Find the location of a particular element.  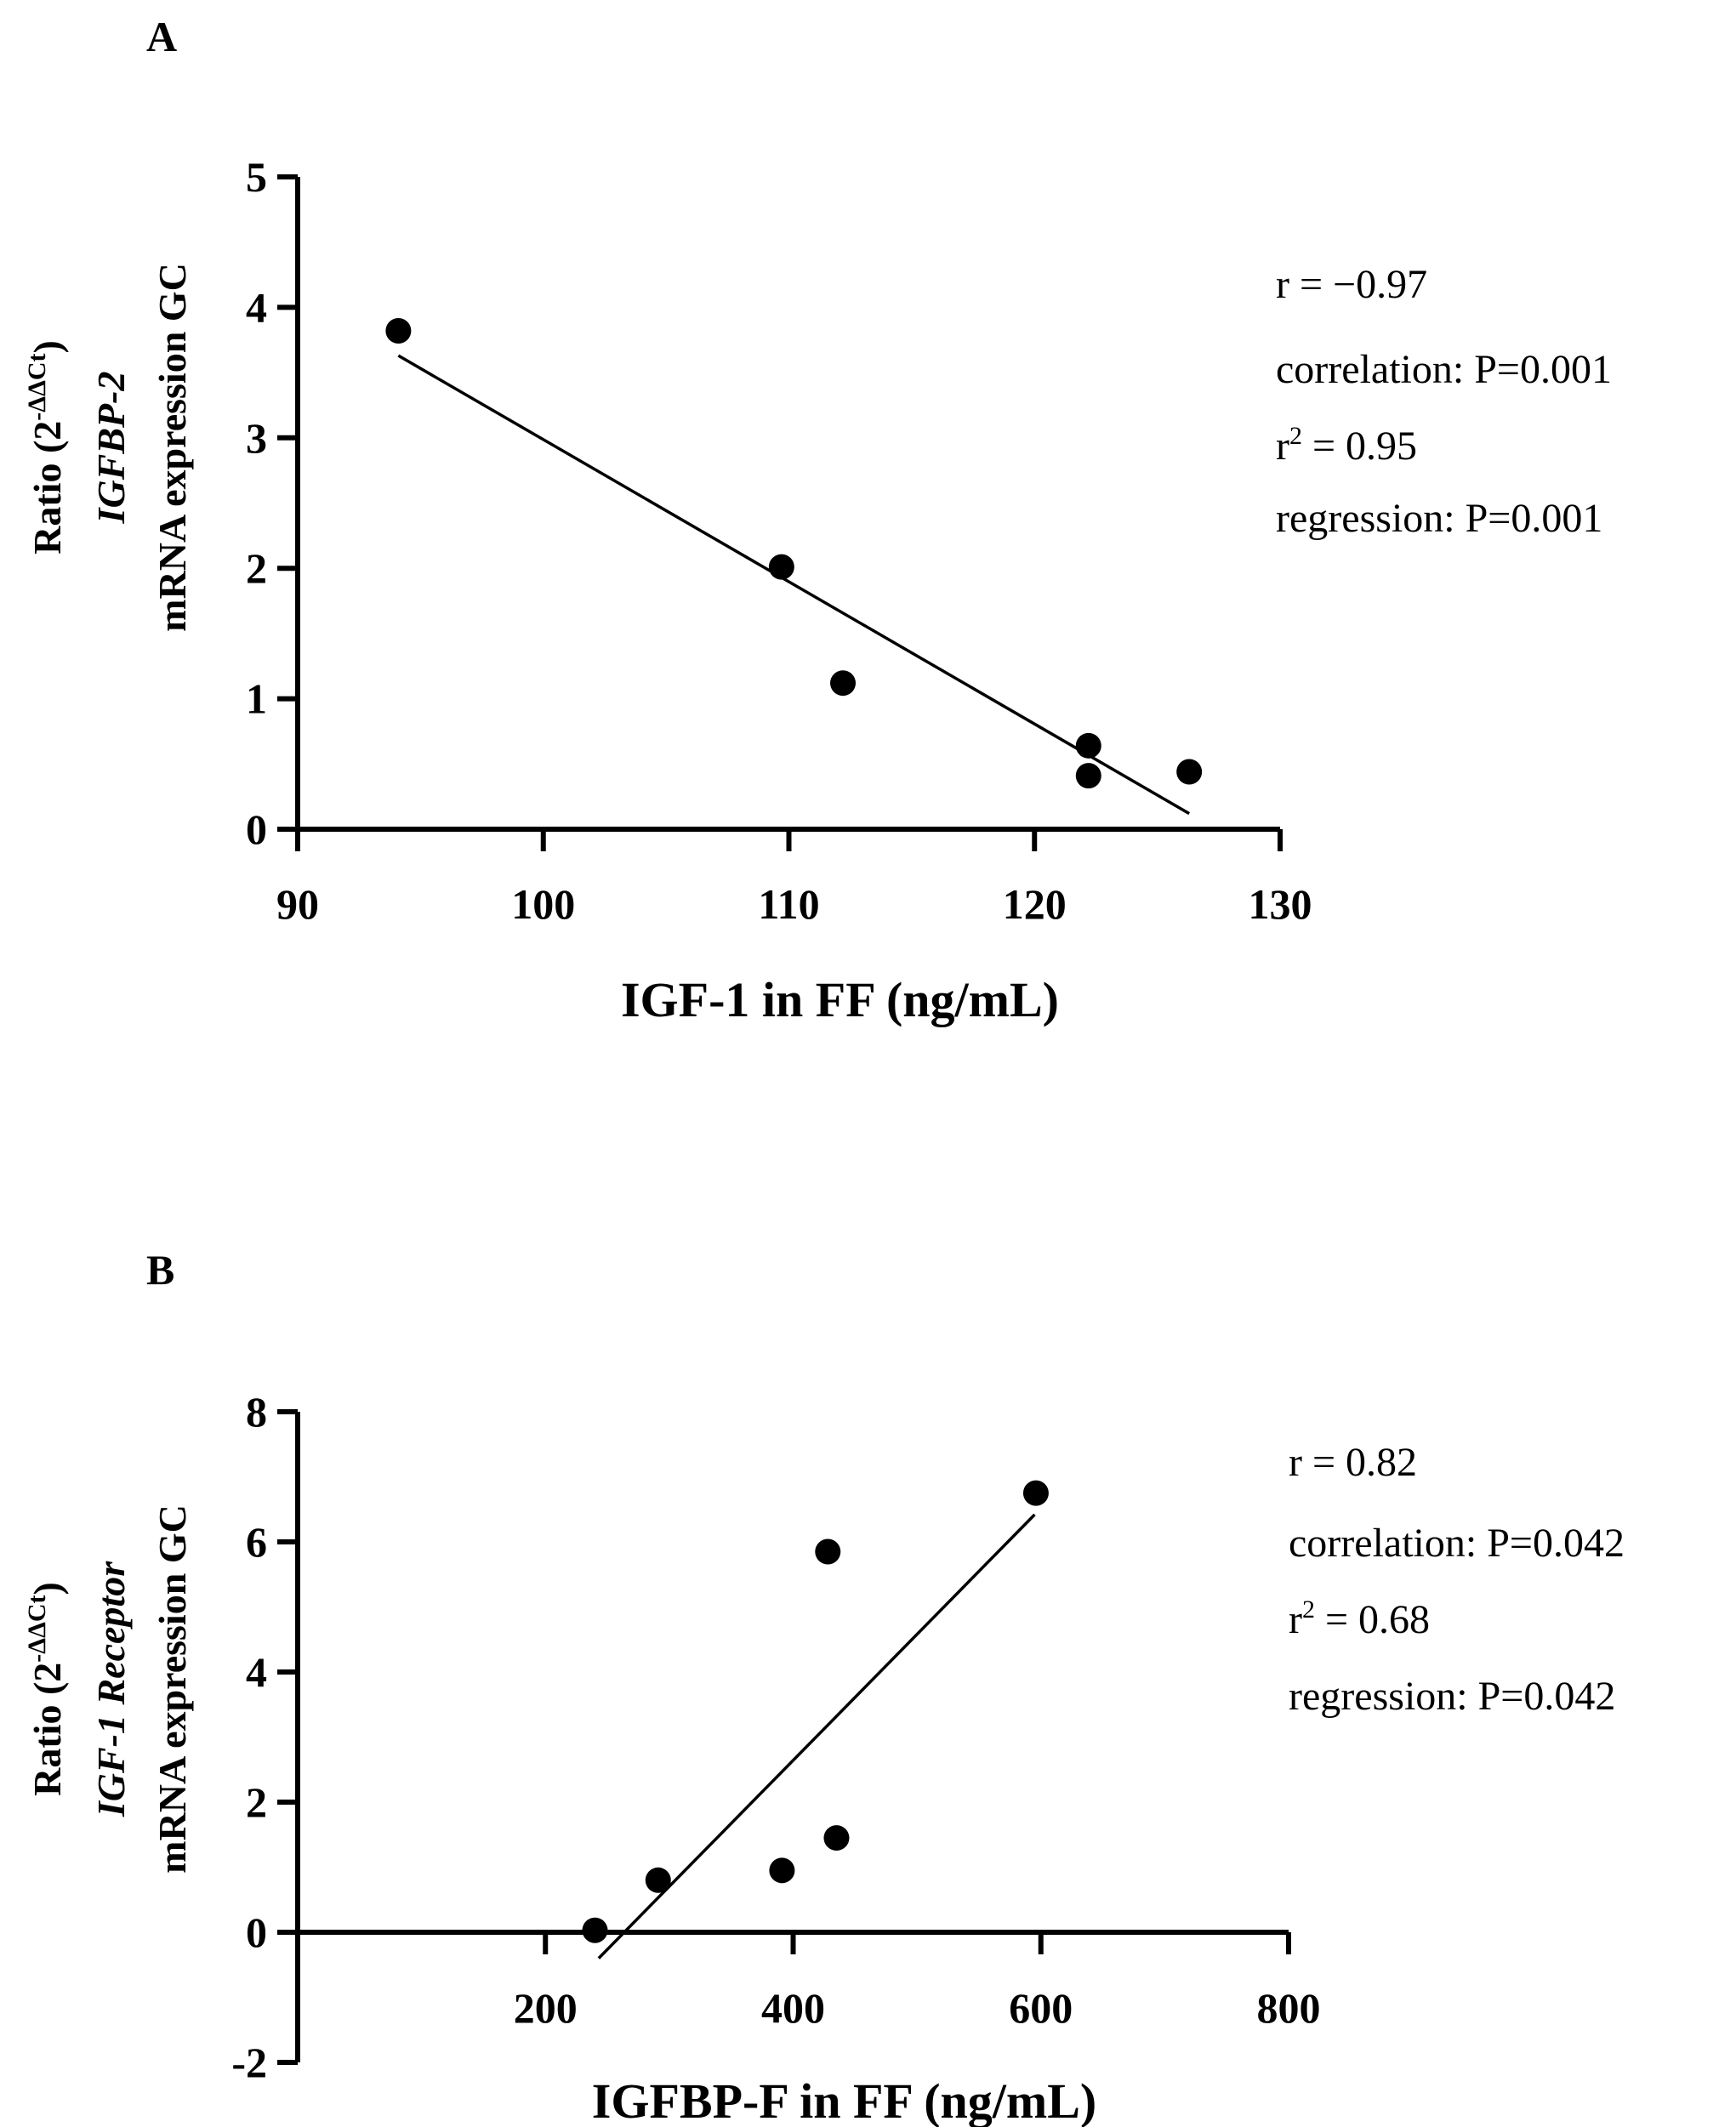

panel-a-y-label-line: Ratio (2-ΔΔCt) is located at coordinates (46, 447).